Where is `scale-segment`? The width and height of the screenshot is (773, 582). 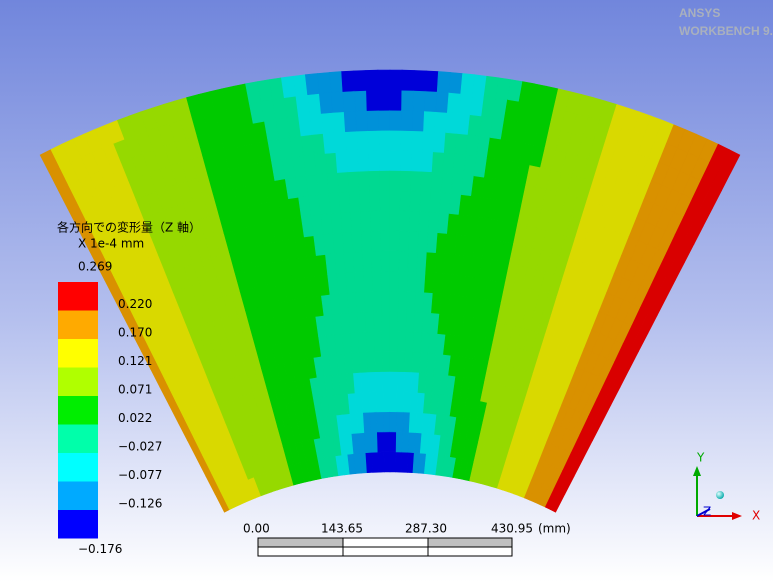
scale-segment is located at coordinates (470, 542).